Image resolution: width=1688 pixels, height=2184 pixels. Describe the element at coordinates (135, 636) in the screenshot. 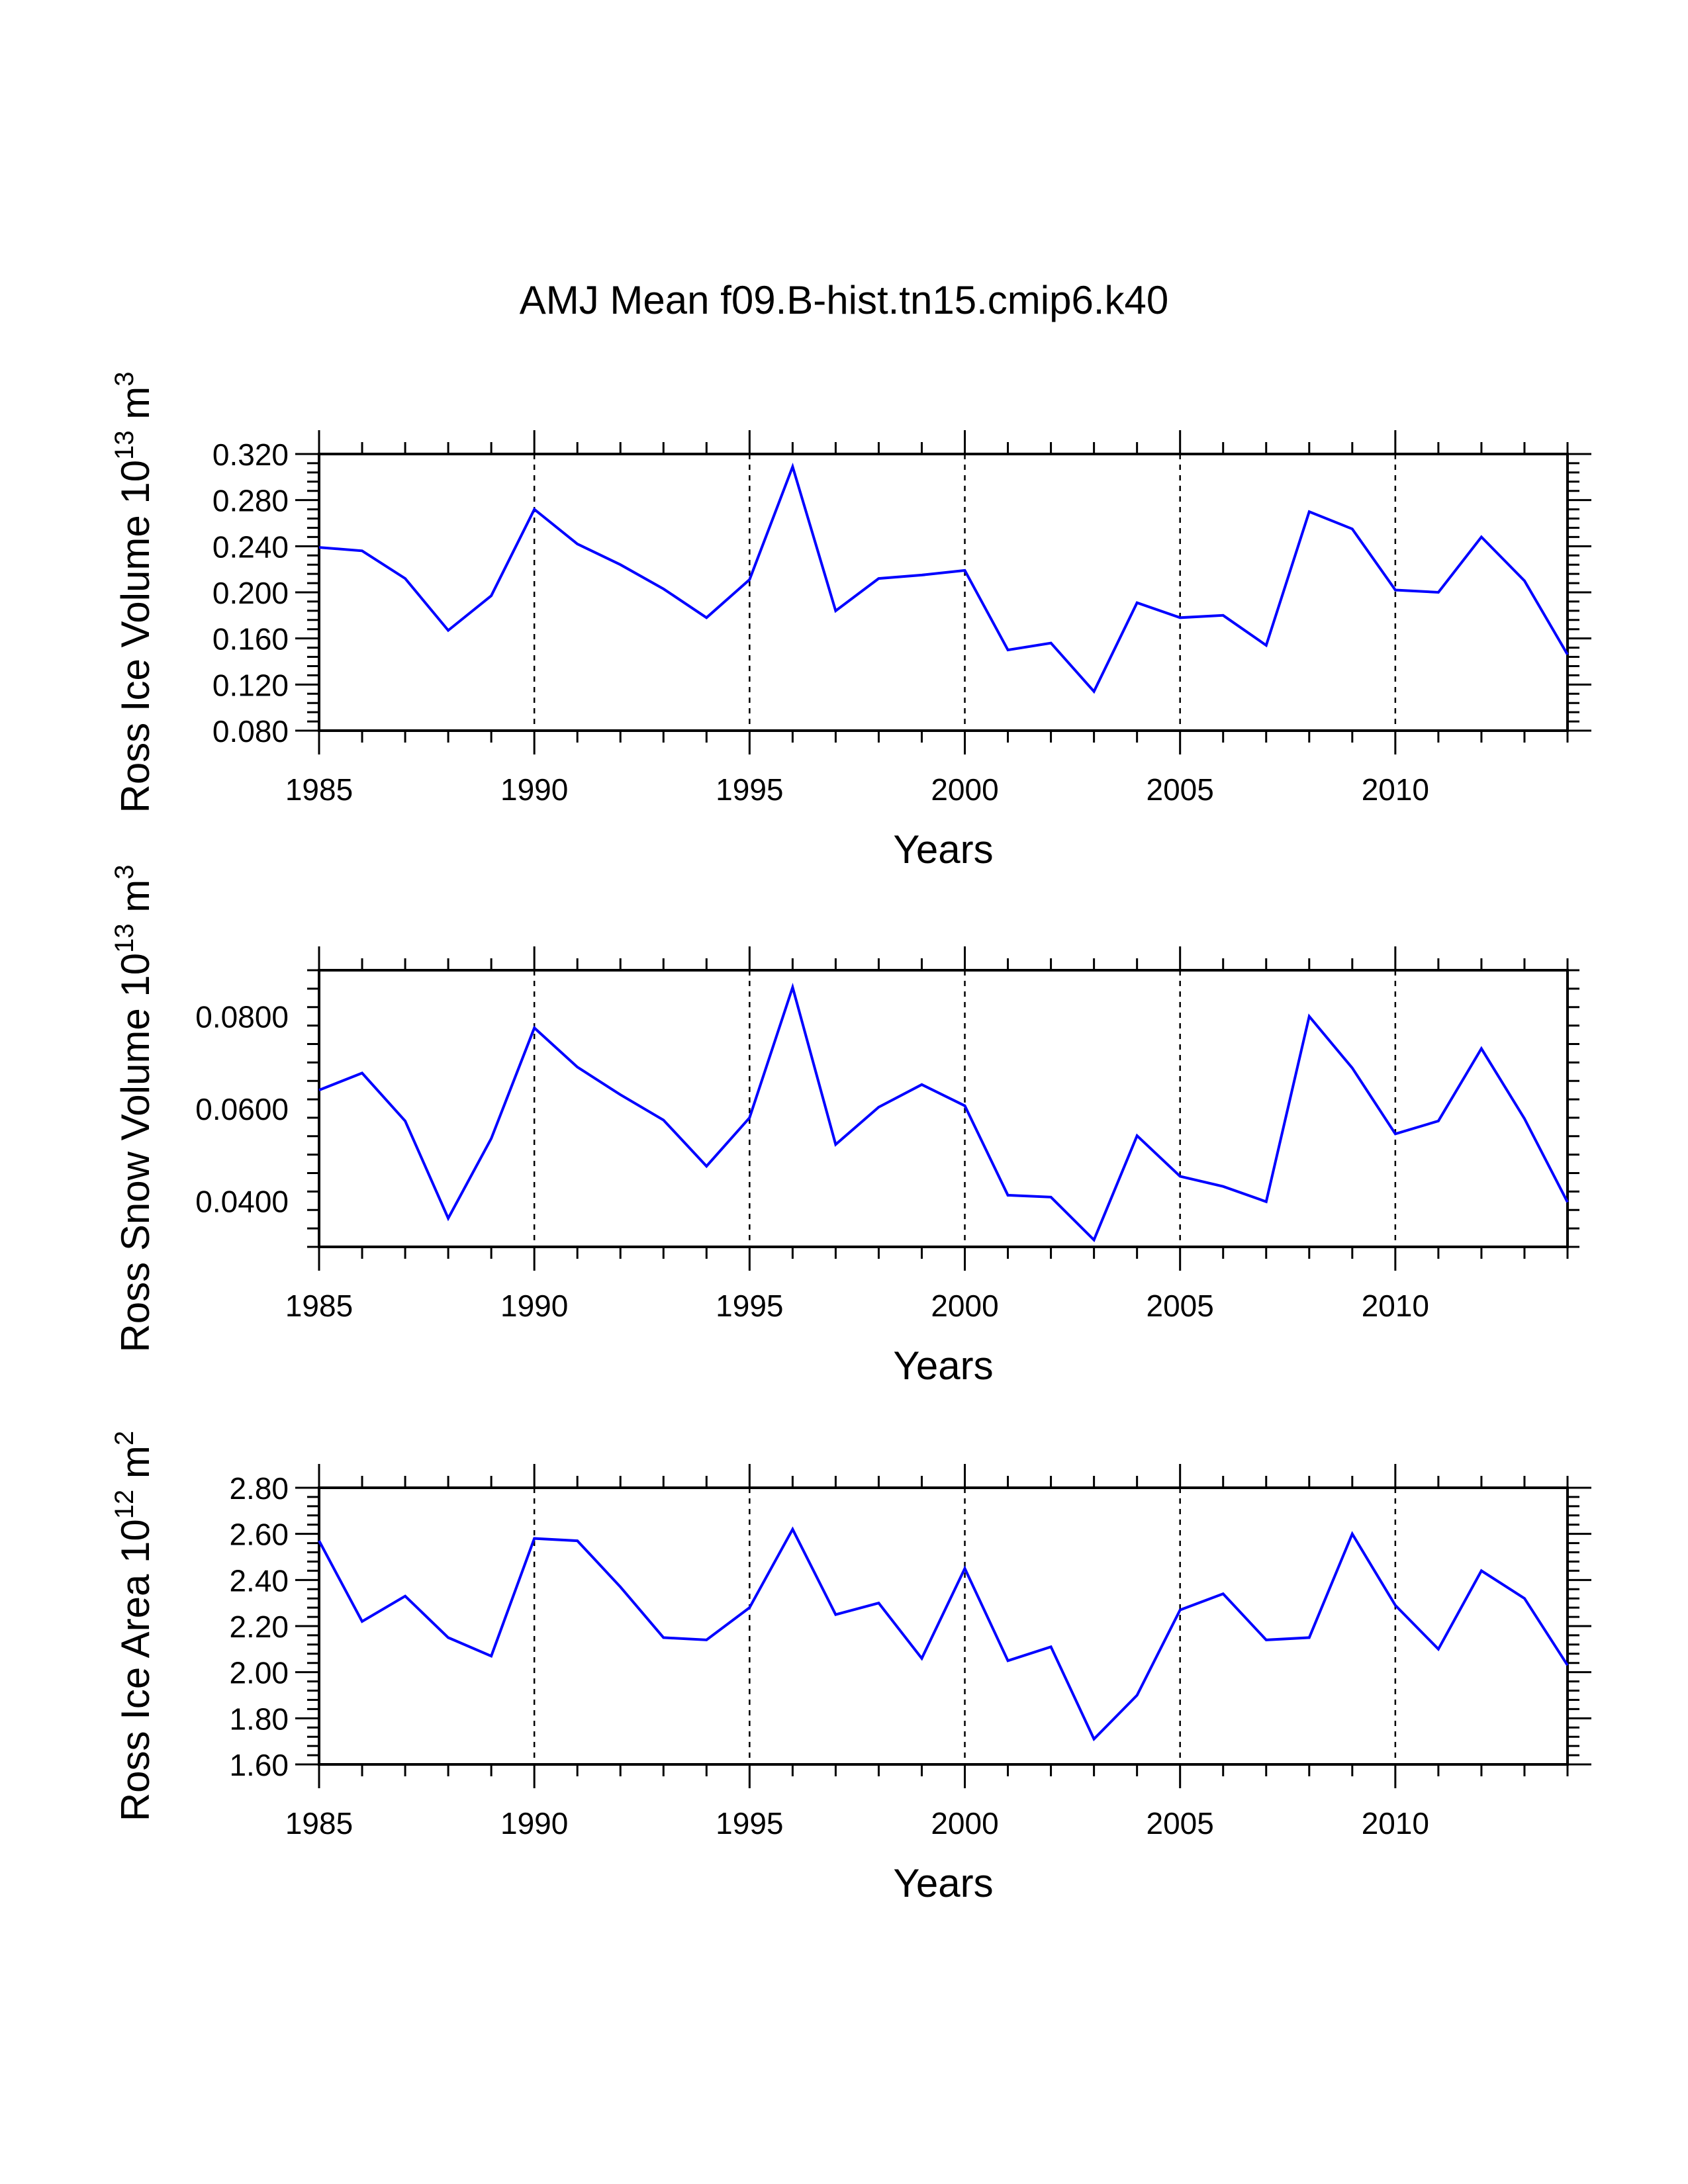

I see `chart-0-ylabel-main: Ross Ice Volume 10` at that location.